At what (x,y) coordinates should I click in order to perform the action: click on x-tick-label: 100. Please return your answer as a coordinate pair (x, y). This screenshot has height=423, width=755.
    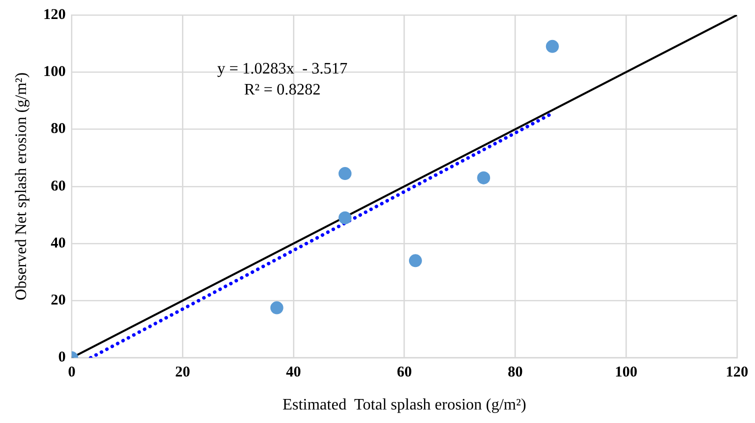
    Looking at the image, I should click on (626, 372).